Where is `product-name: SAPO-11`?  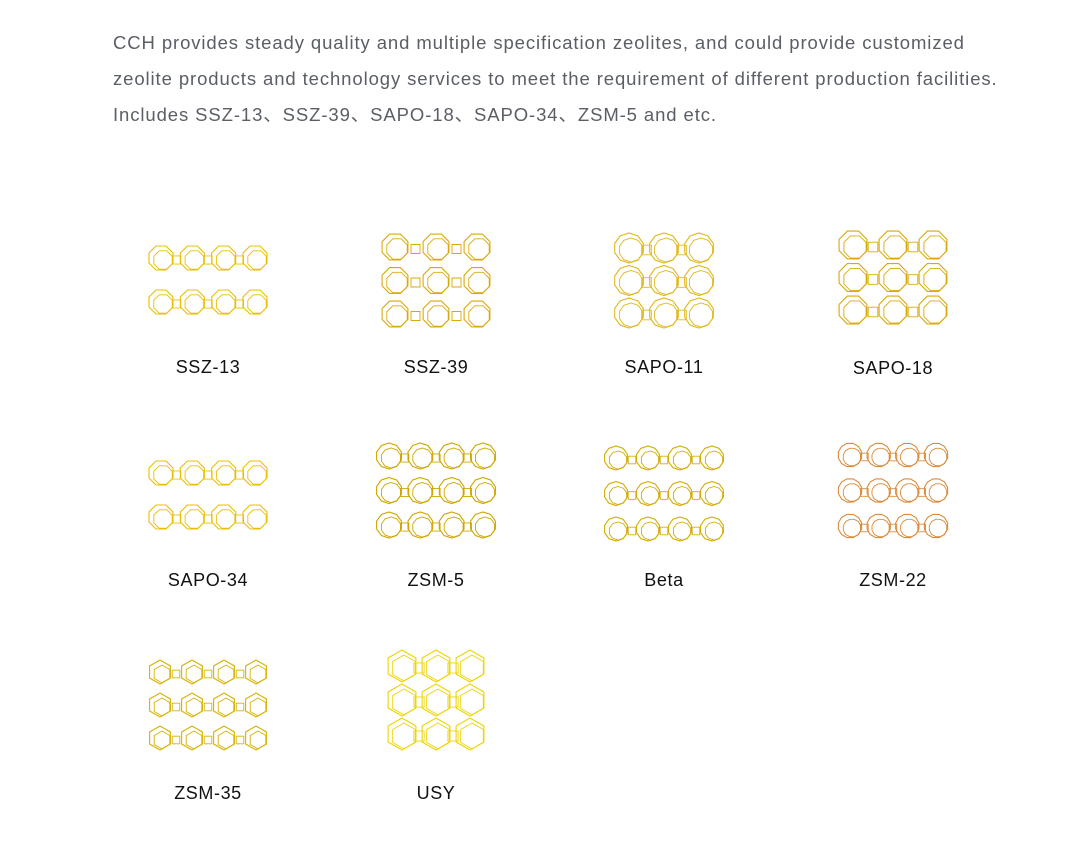 product-name: SAPO-11 is located at coordinates (664, 367).